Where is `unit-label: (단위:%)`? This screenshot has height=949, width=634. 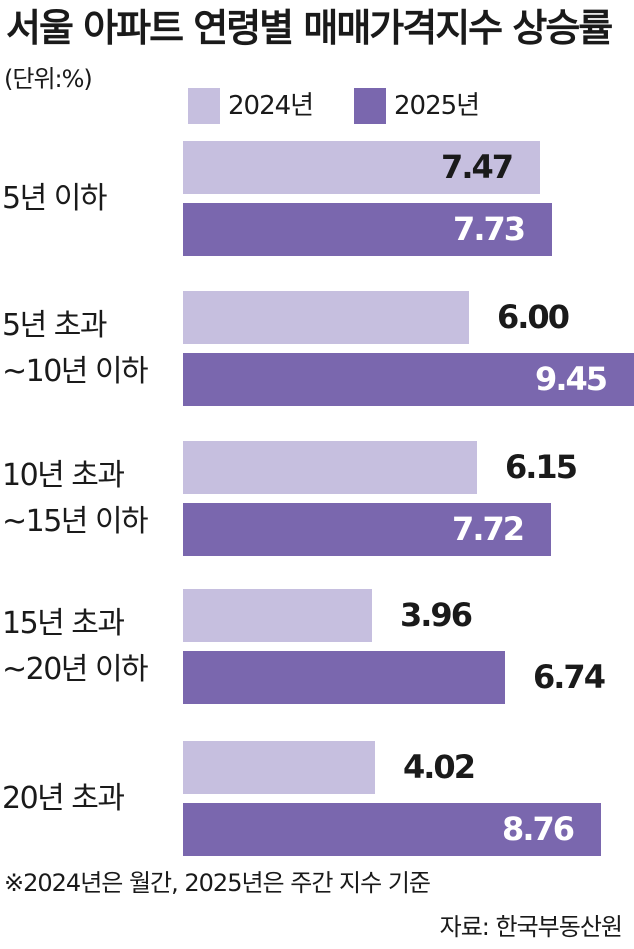
unit-label: (단위:%) is located at coordinates (48, 79).